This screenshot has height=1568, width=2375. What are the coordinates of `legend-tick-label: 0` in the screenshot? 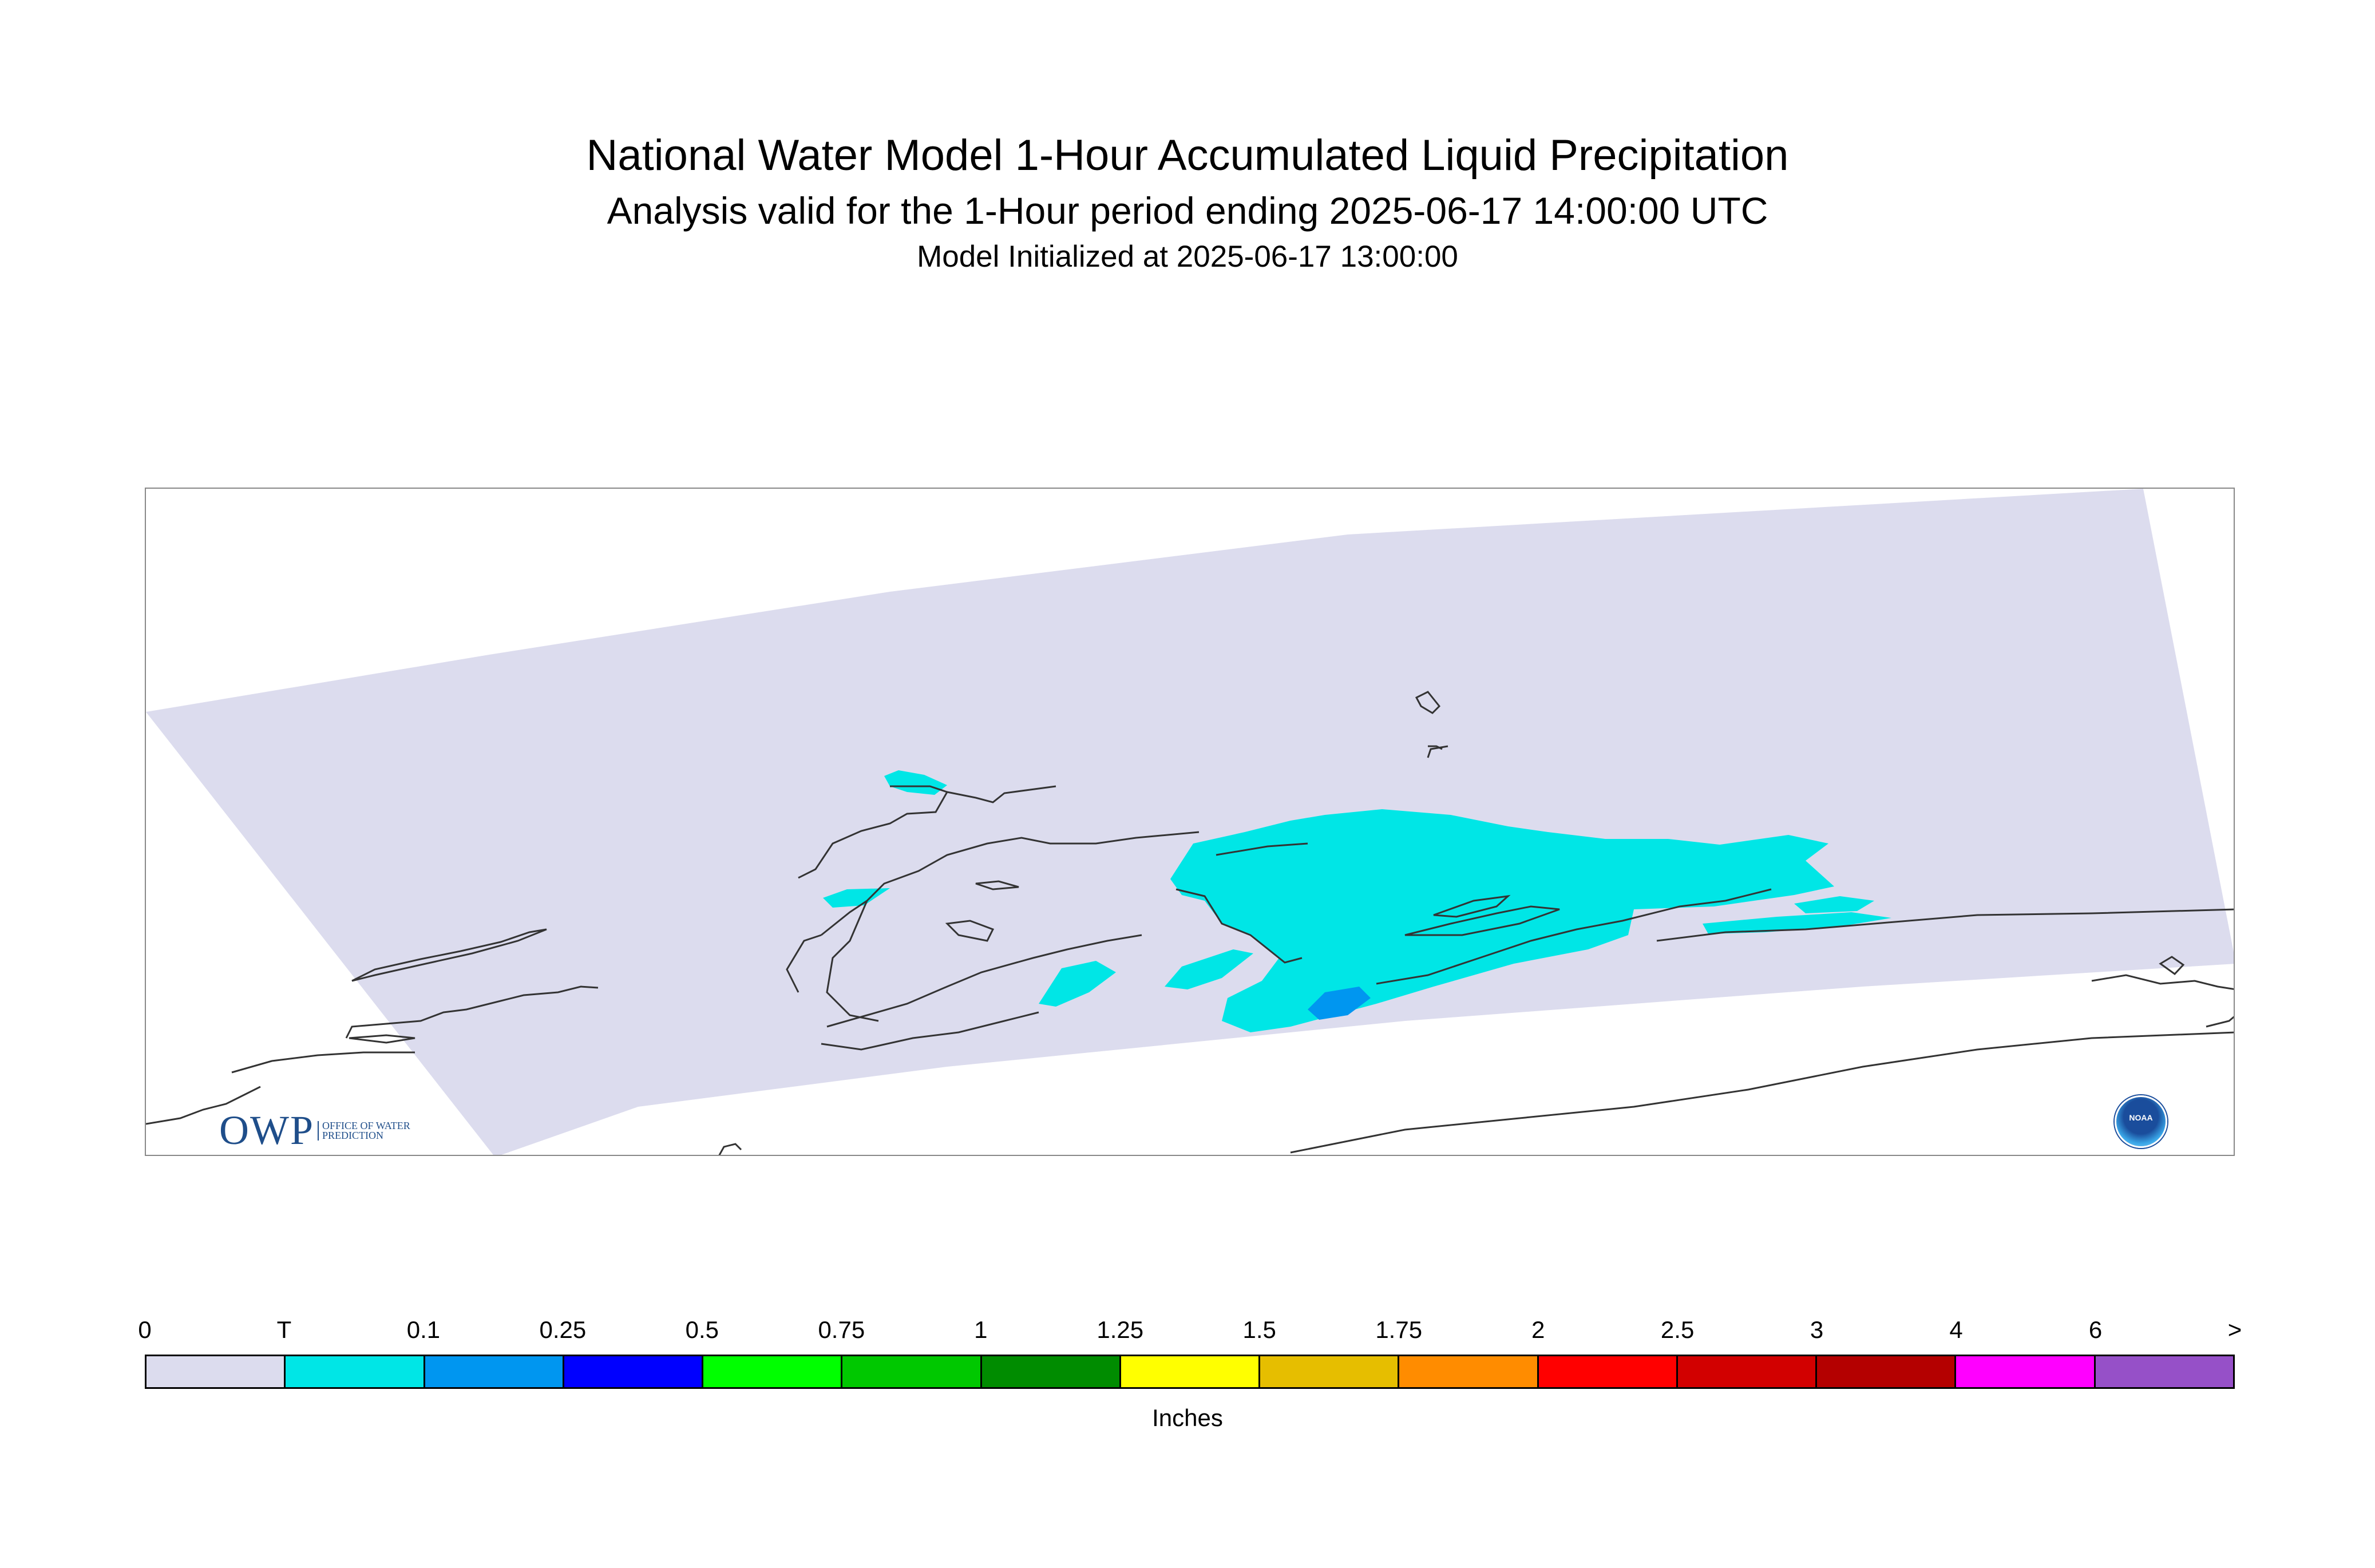 It's located at (145, 1329).